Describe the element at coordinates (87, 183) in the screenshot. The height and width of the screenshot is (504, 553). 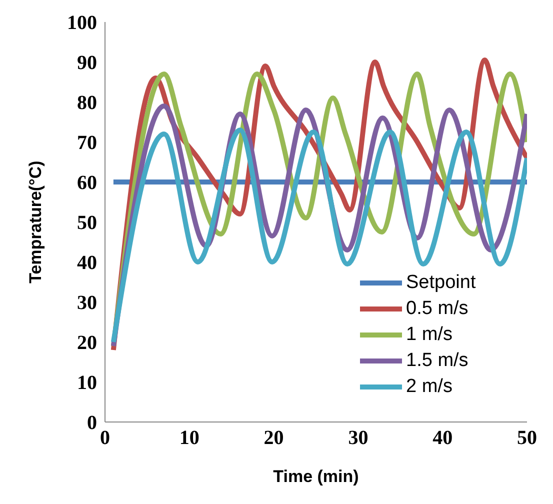
I see `y-tick-label: 60` at that location.